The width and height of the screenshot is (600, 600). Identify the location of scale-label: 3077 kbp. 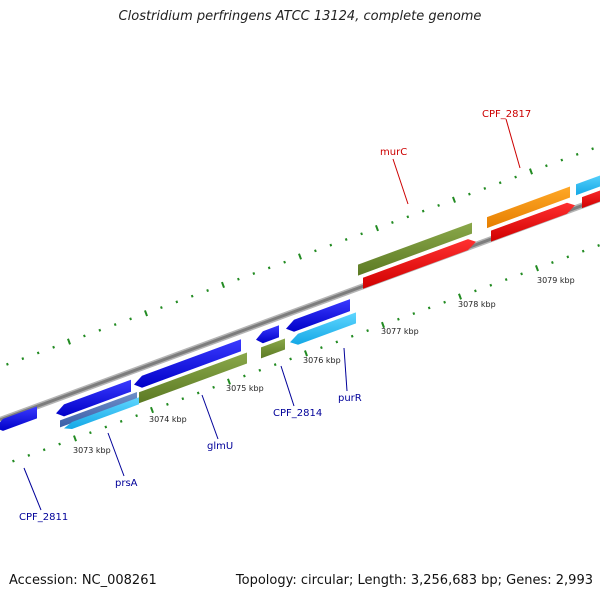
(400, 331).